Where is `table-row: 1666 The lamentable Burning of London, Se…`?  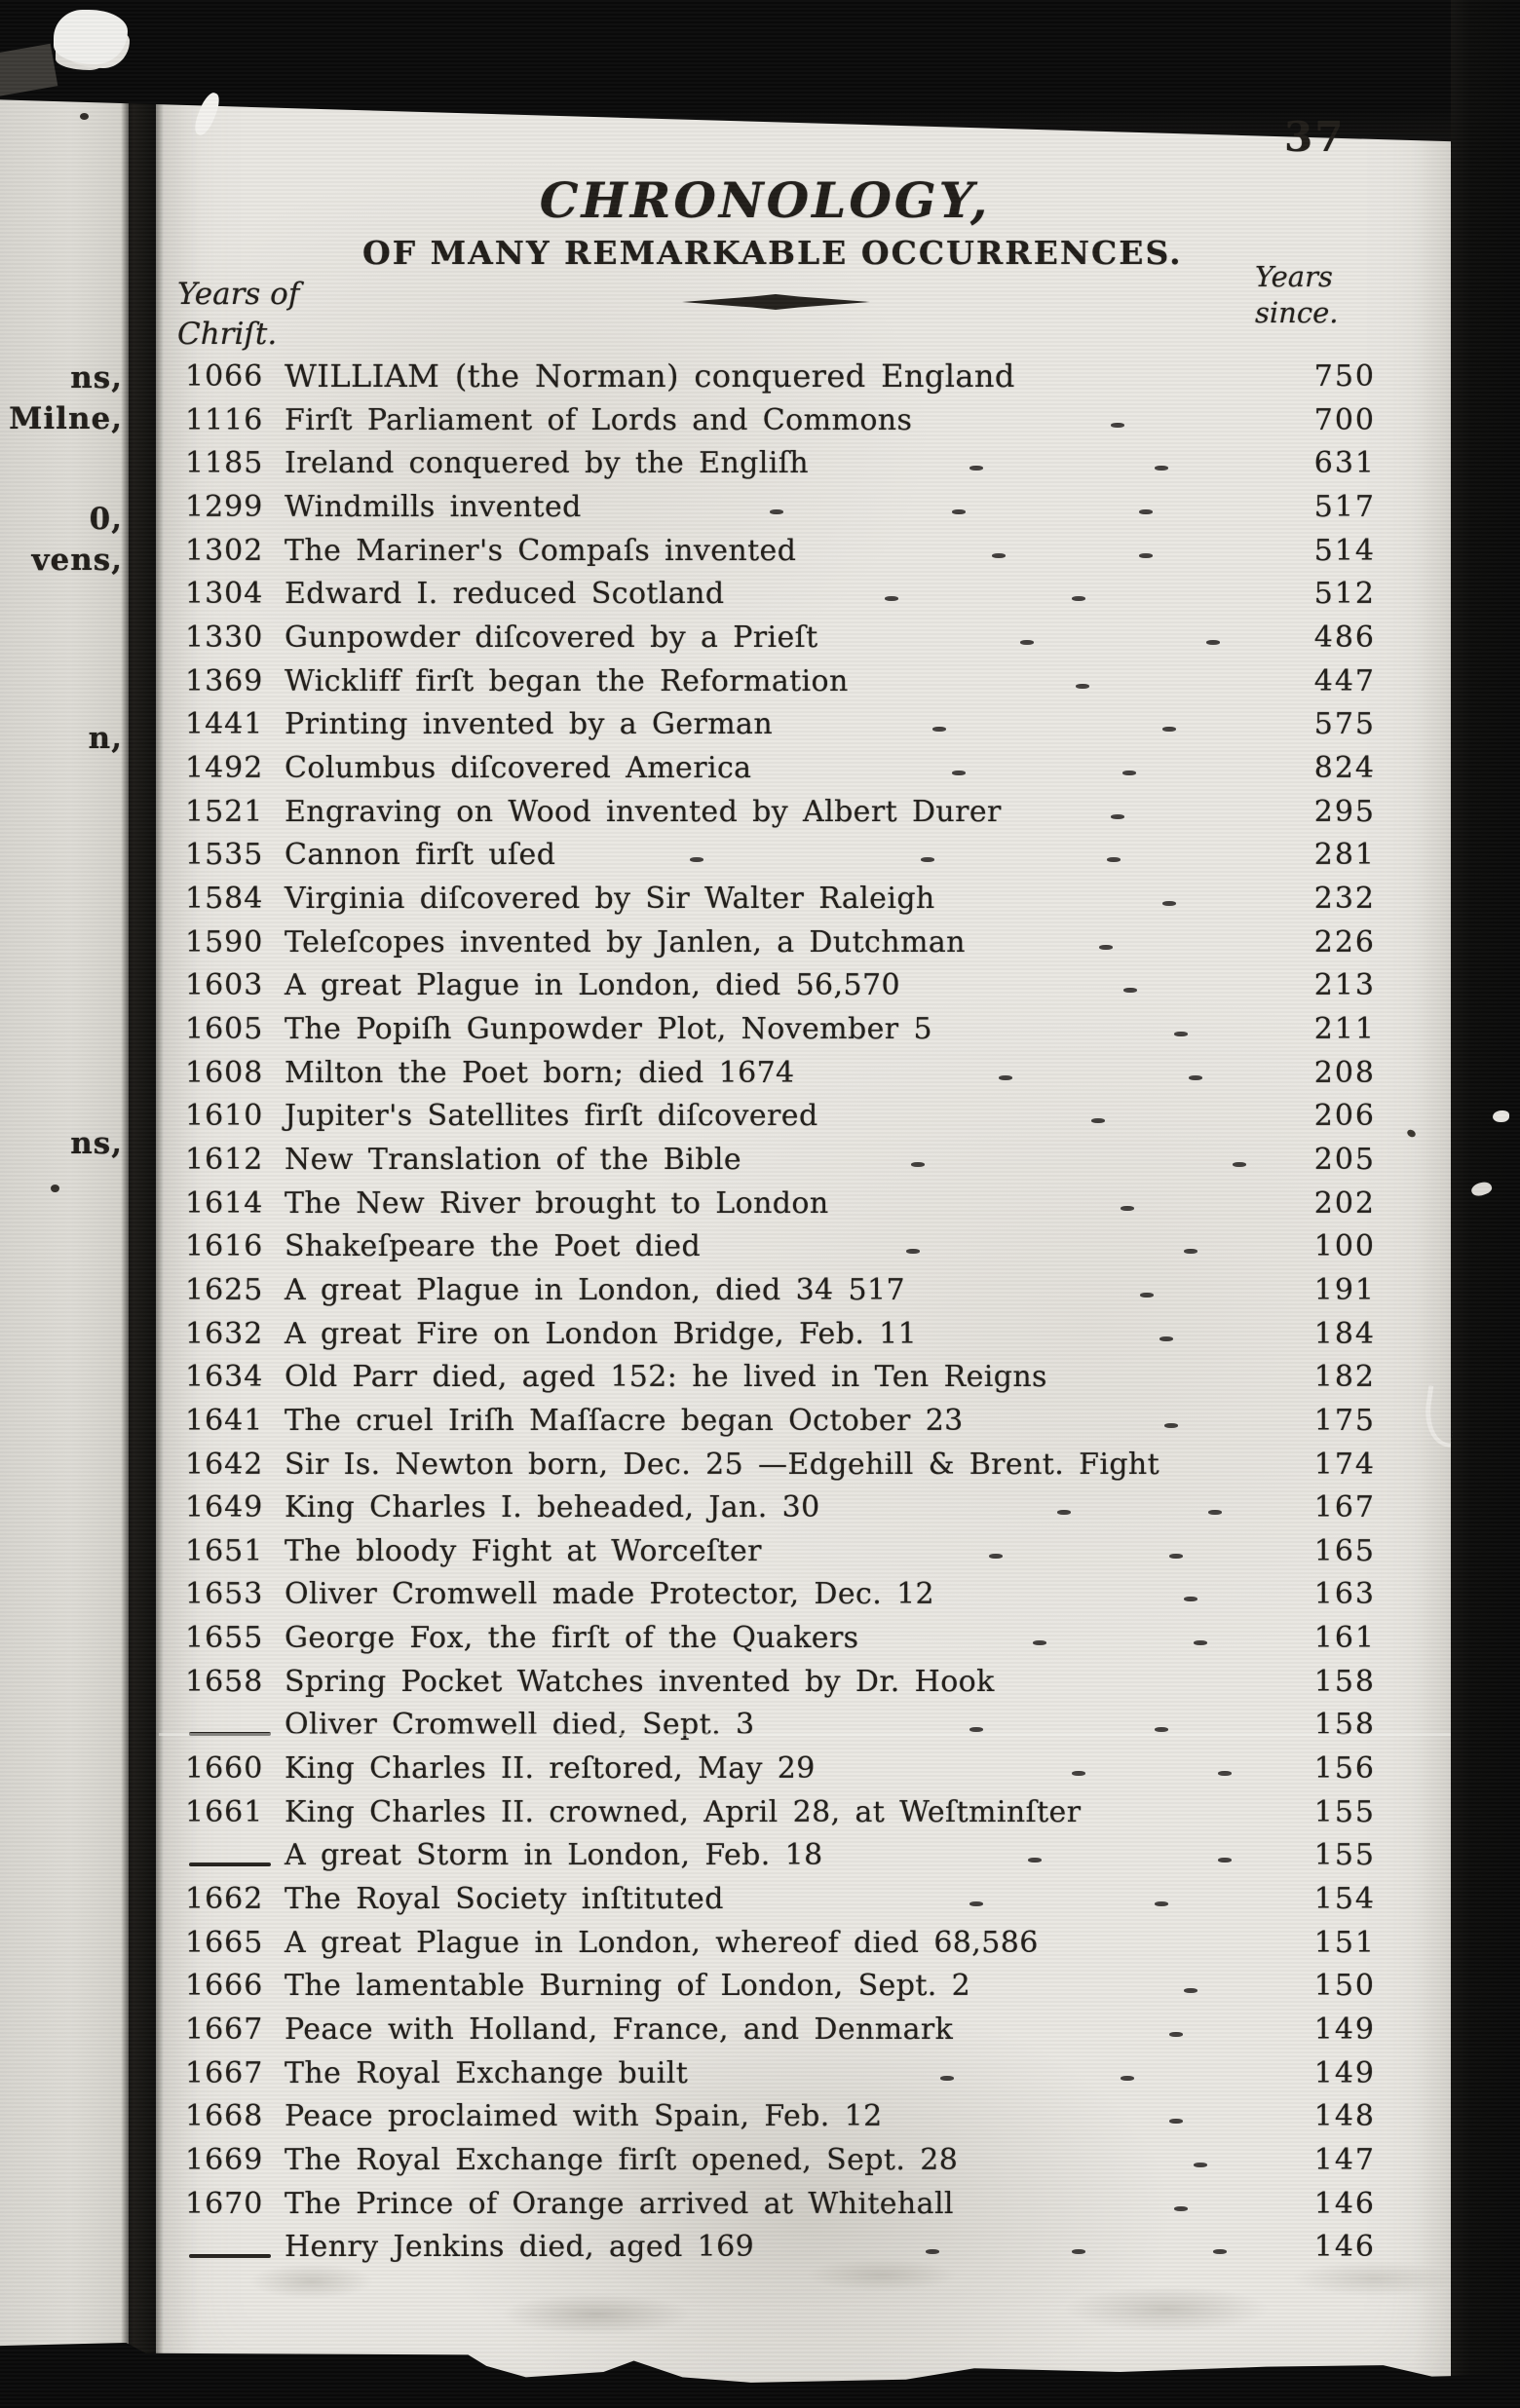 table-row: 1666 The lamentable Burning of London, Se… is located at coordinates (781, 1986).